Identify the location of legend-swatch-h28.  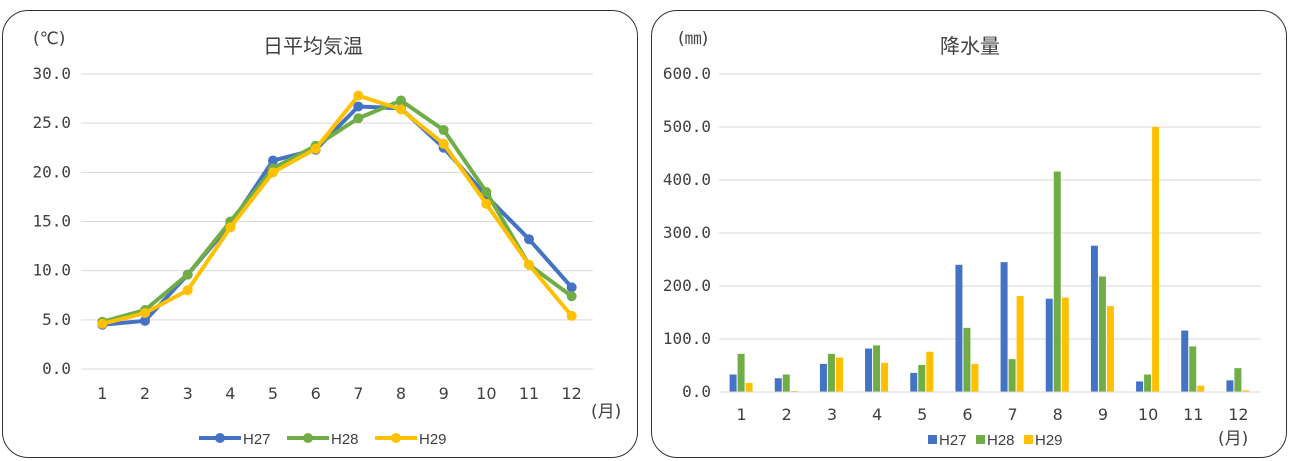
(980, 439).